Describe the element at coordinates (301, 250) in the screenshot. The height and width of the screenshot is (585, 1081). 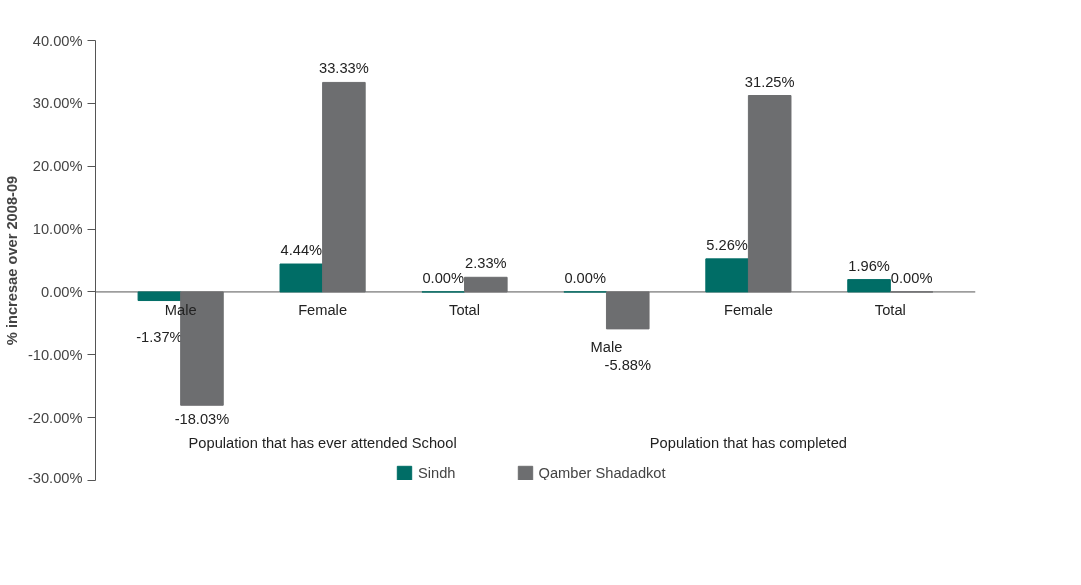
I see `data-label: 4.44%` at that location.